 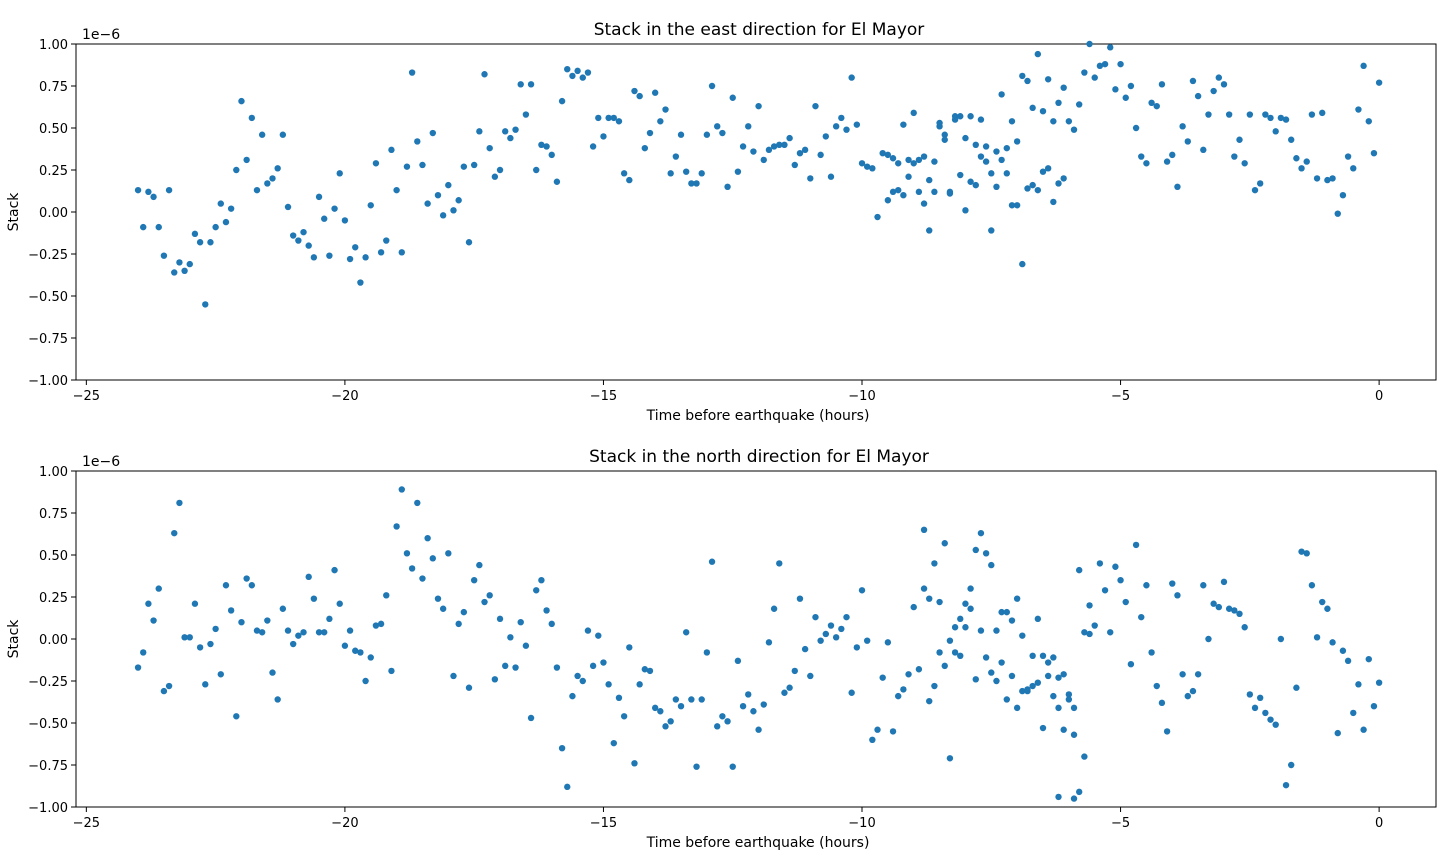 What do you see at coordinates (53, 129) in the screenshot?
I see `east-y-tick-label: 0.50` at bounding box center [53, 129].